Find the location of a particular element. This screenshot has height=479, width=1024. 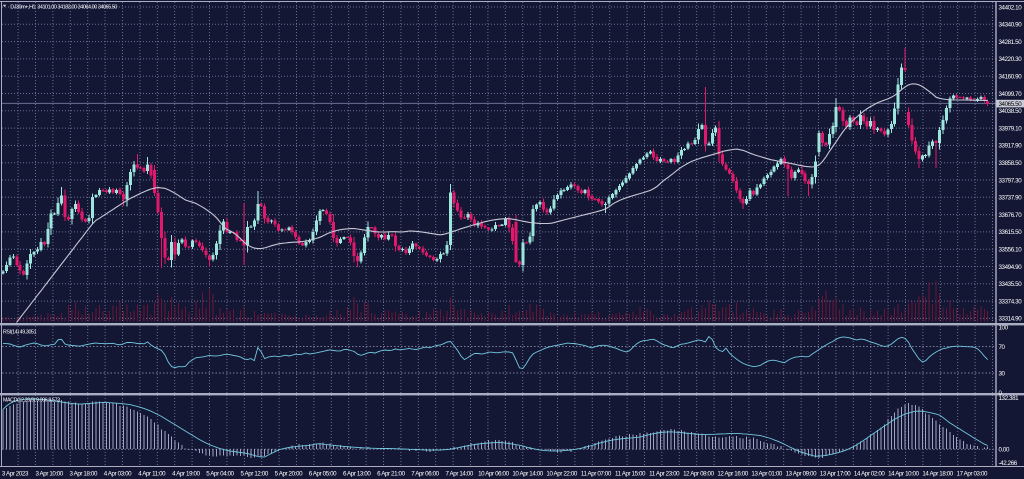

svg-text: 33676.70 is located at coordinates (1011, 215).